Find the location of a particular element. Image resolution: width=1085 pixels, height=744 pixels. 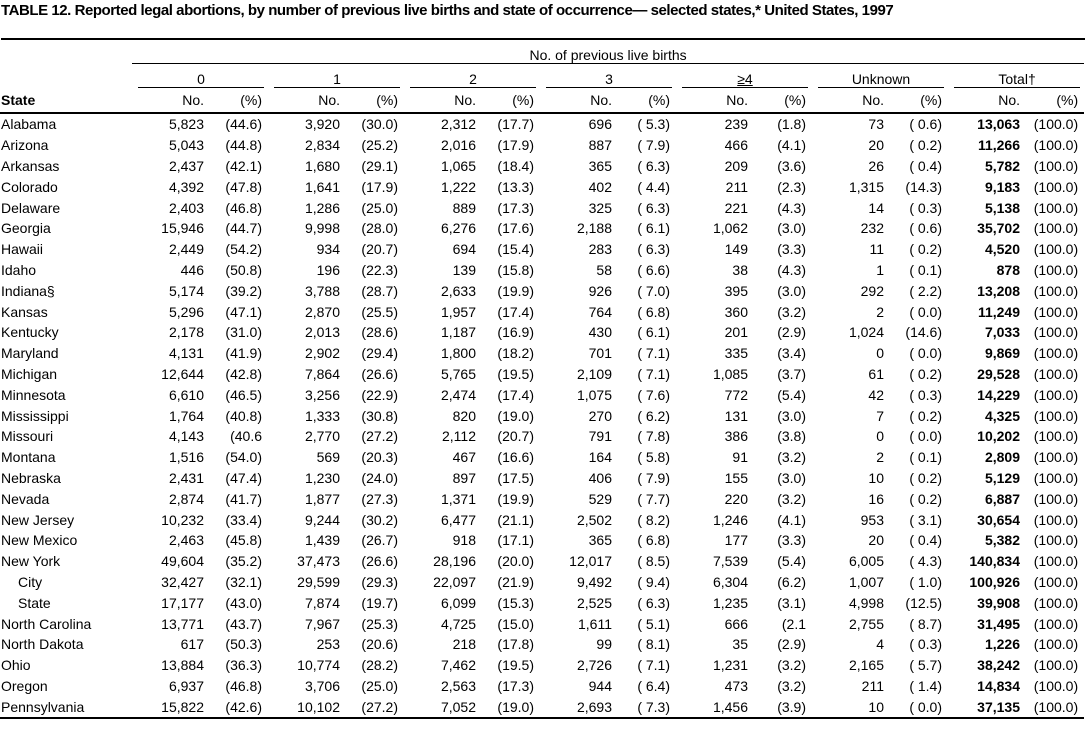

group-cell: 2 is located at coordinates (472, 76).